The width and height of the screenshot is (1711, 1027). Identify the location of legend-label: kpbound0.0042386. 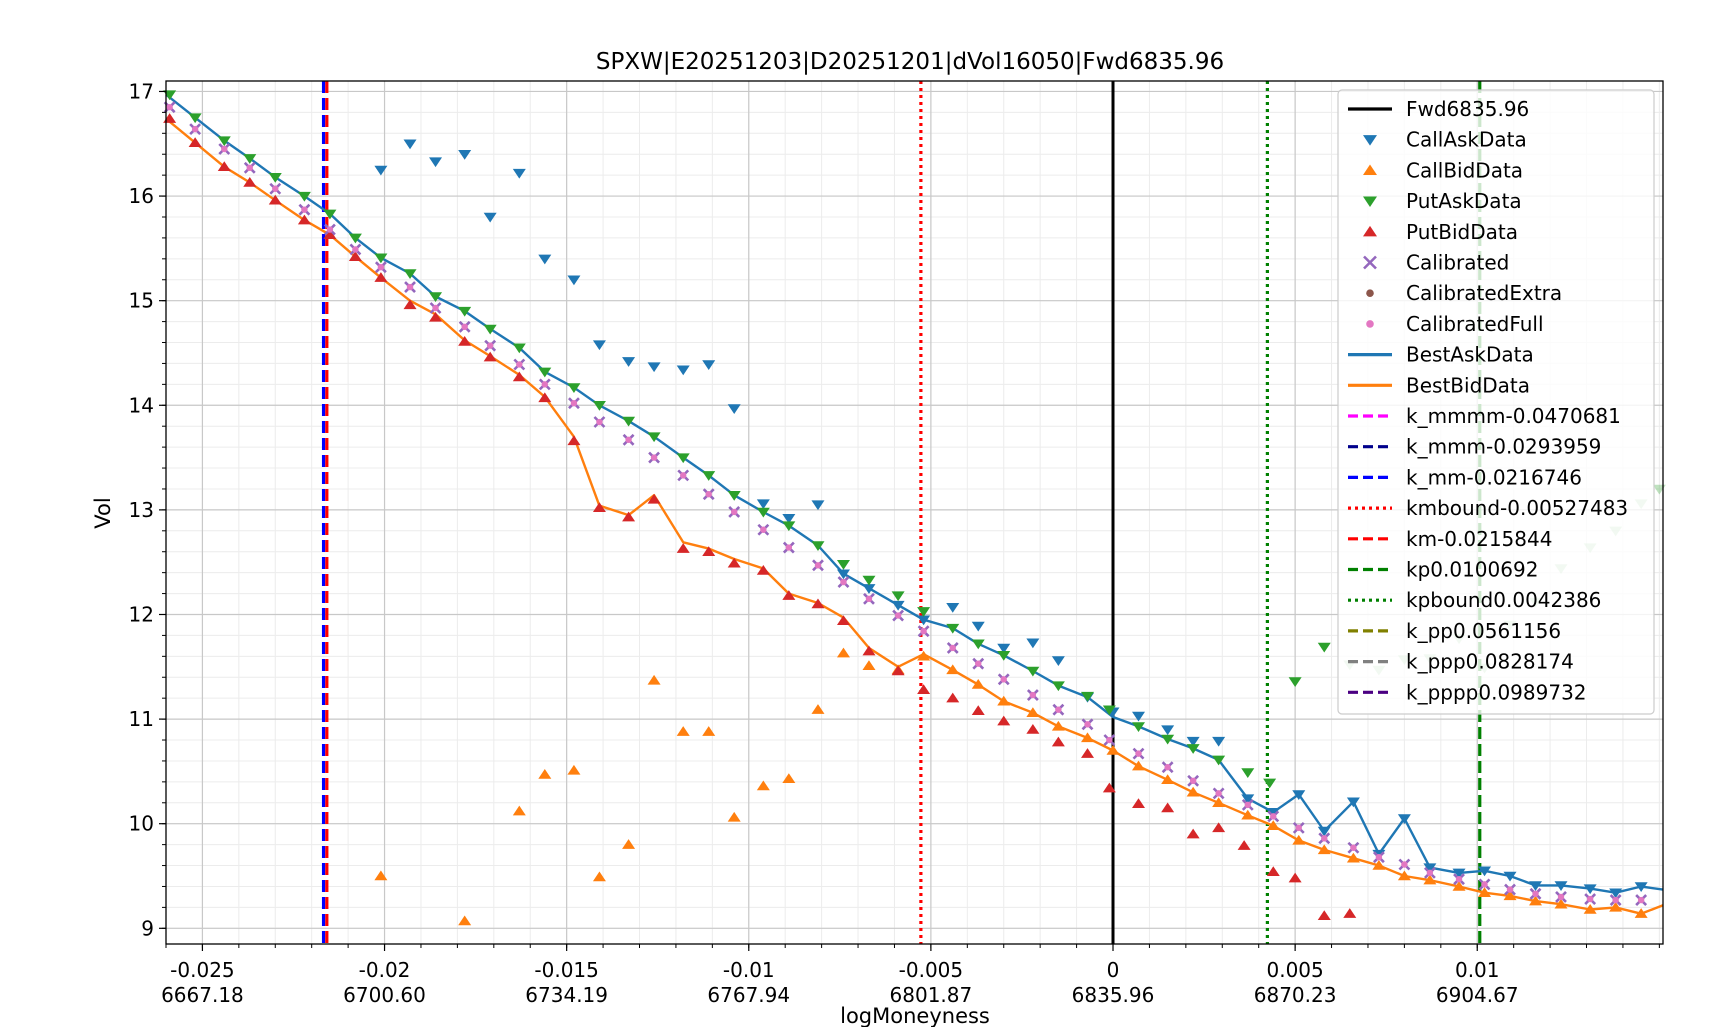
(1503, 600).